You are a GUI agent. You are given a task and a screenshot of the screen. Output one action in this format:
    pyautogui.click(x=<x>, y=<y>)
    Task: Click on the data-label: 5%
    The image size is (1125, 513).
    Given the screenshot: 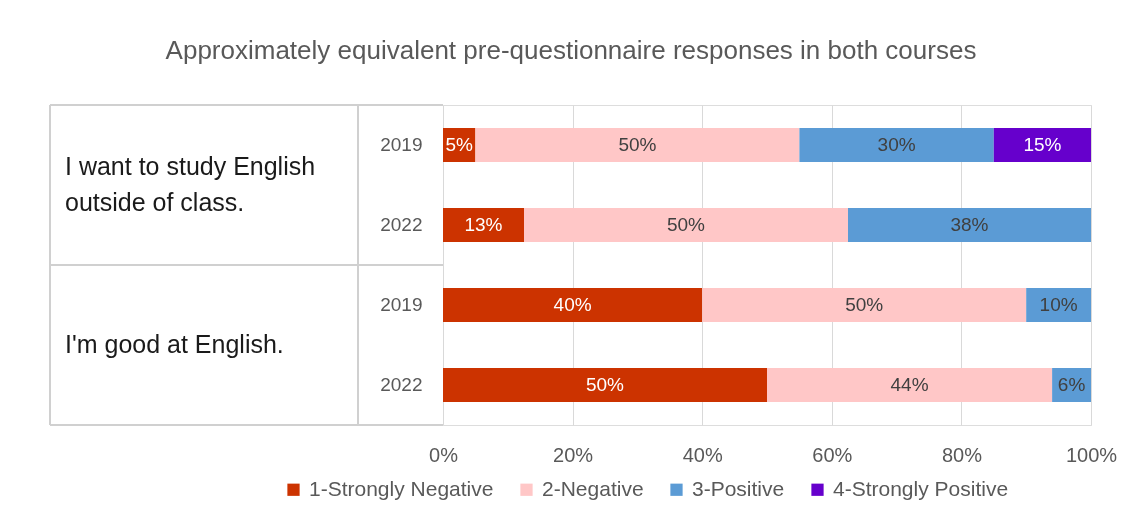 What is the action you would take?
    pyautogui.click(x=459, y=144)
    